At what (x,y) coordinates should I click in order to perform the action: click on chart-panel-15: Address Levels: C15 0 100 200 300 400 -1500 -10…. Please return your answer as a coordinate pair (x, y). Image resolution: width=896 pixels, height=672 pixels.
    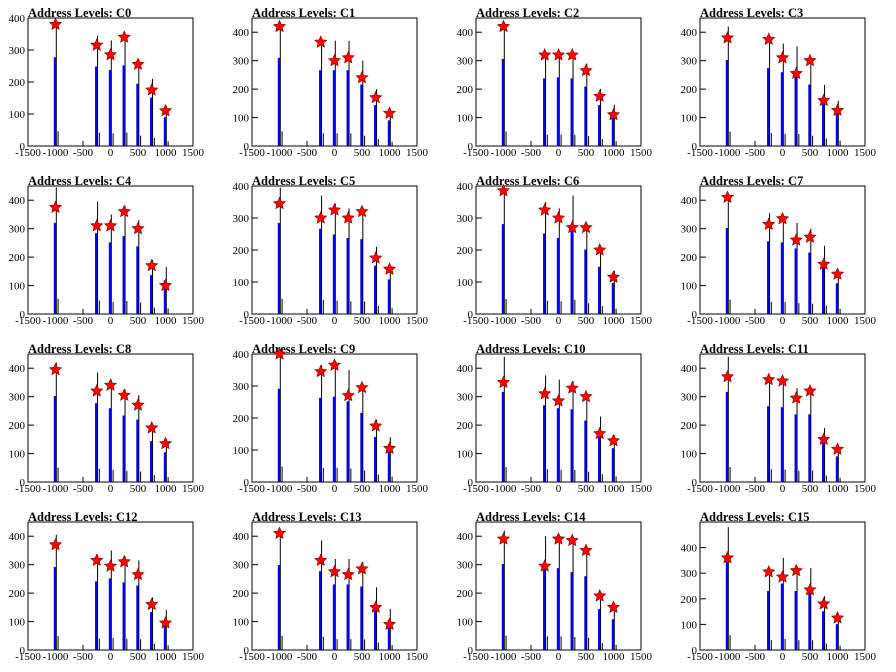
    Looking at the image, I should click on (779, 586).